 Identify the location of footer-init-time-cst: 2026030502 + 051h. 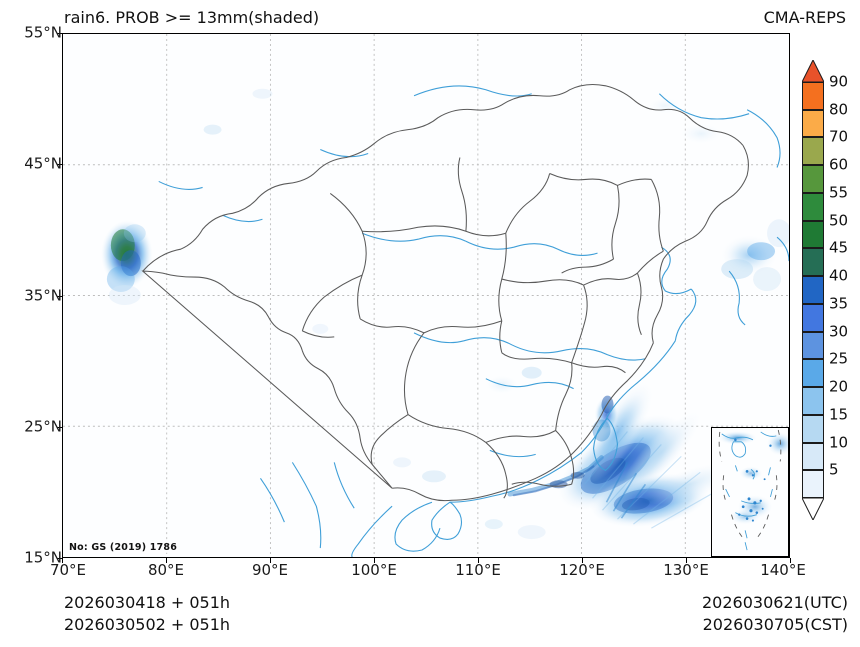
(147, 624).